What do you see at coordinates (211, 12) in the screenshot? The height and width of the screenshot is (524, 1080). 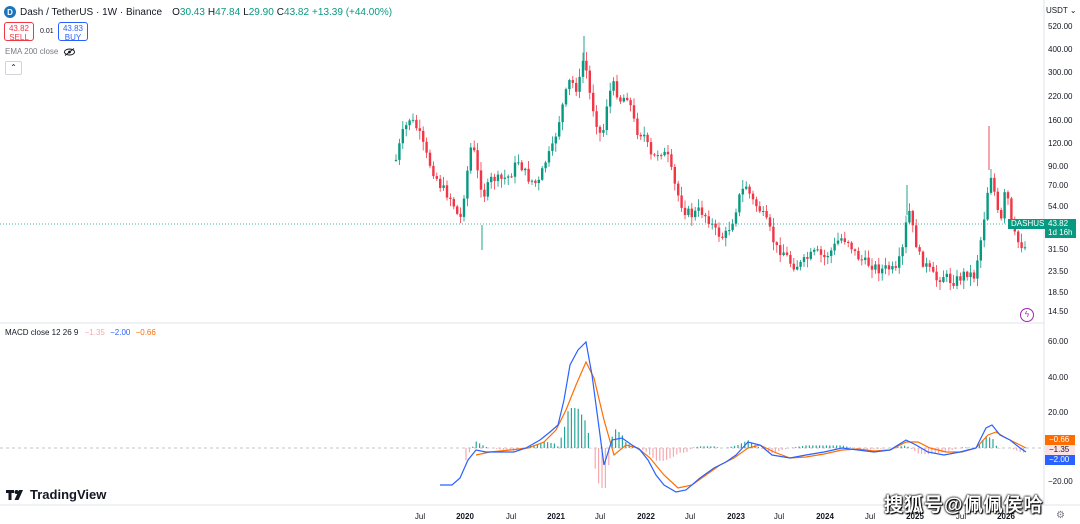 I see `ohlc-key: H` at bounding box center [211, 12].